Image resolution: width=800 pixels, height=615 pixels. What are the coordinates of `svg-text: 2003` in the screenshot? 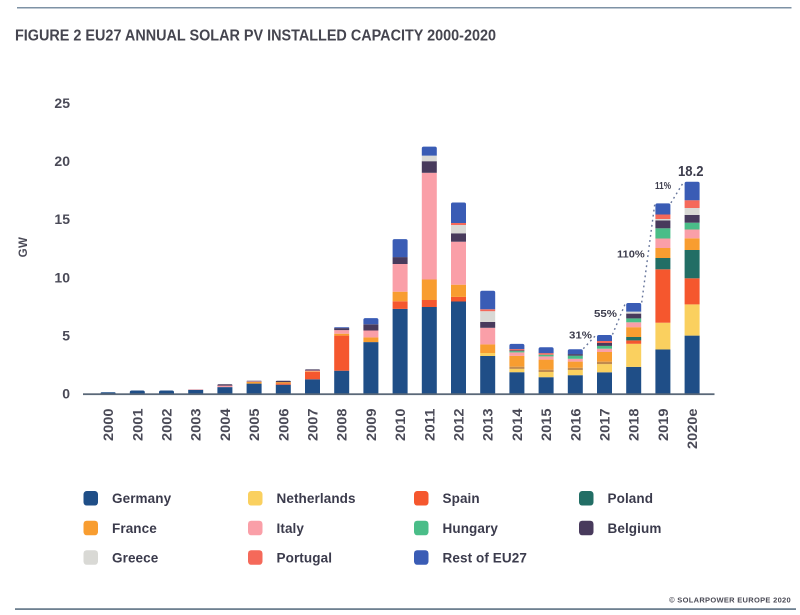 It's located at (196, 424).